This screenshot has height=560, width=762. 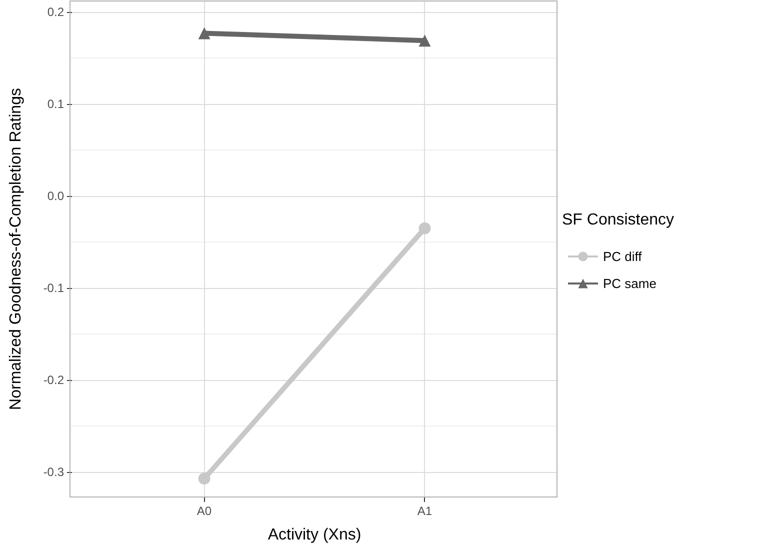 What do you see at coordinates (53, 472) in the screenshot?
I see `y-tick-label: -0.3` at bounding box center [53, 472].